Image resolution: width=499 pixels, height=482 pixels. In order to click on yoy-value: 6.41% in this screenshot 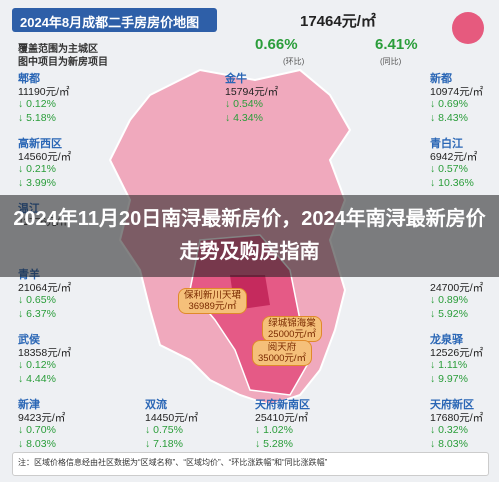, I will do `click(396, 44)`.